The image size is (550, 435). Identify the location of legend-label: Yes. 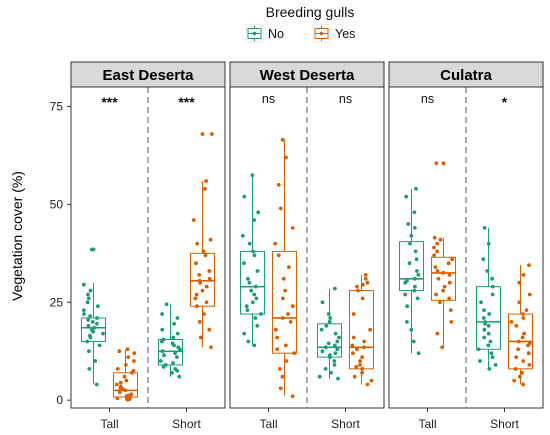
(345, 34).